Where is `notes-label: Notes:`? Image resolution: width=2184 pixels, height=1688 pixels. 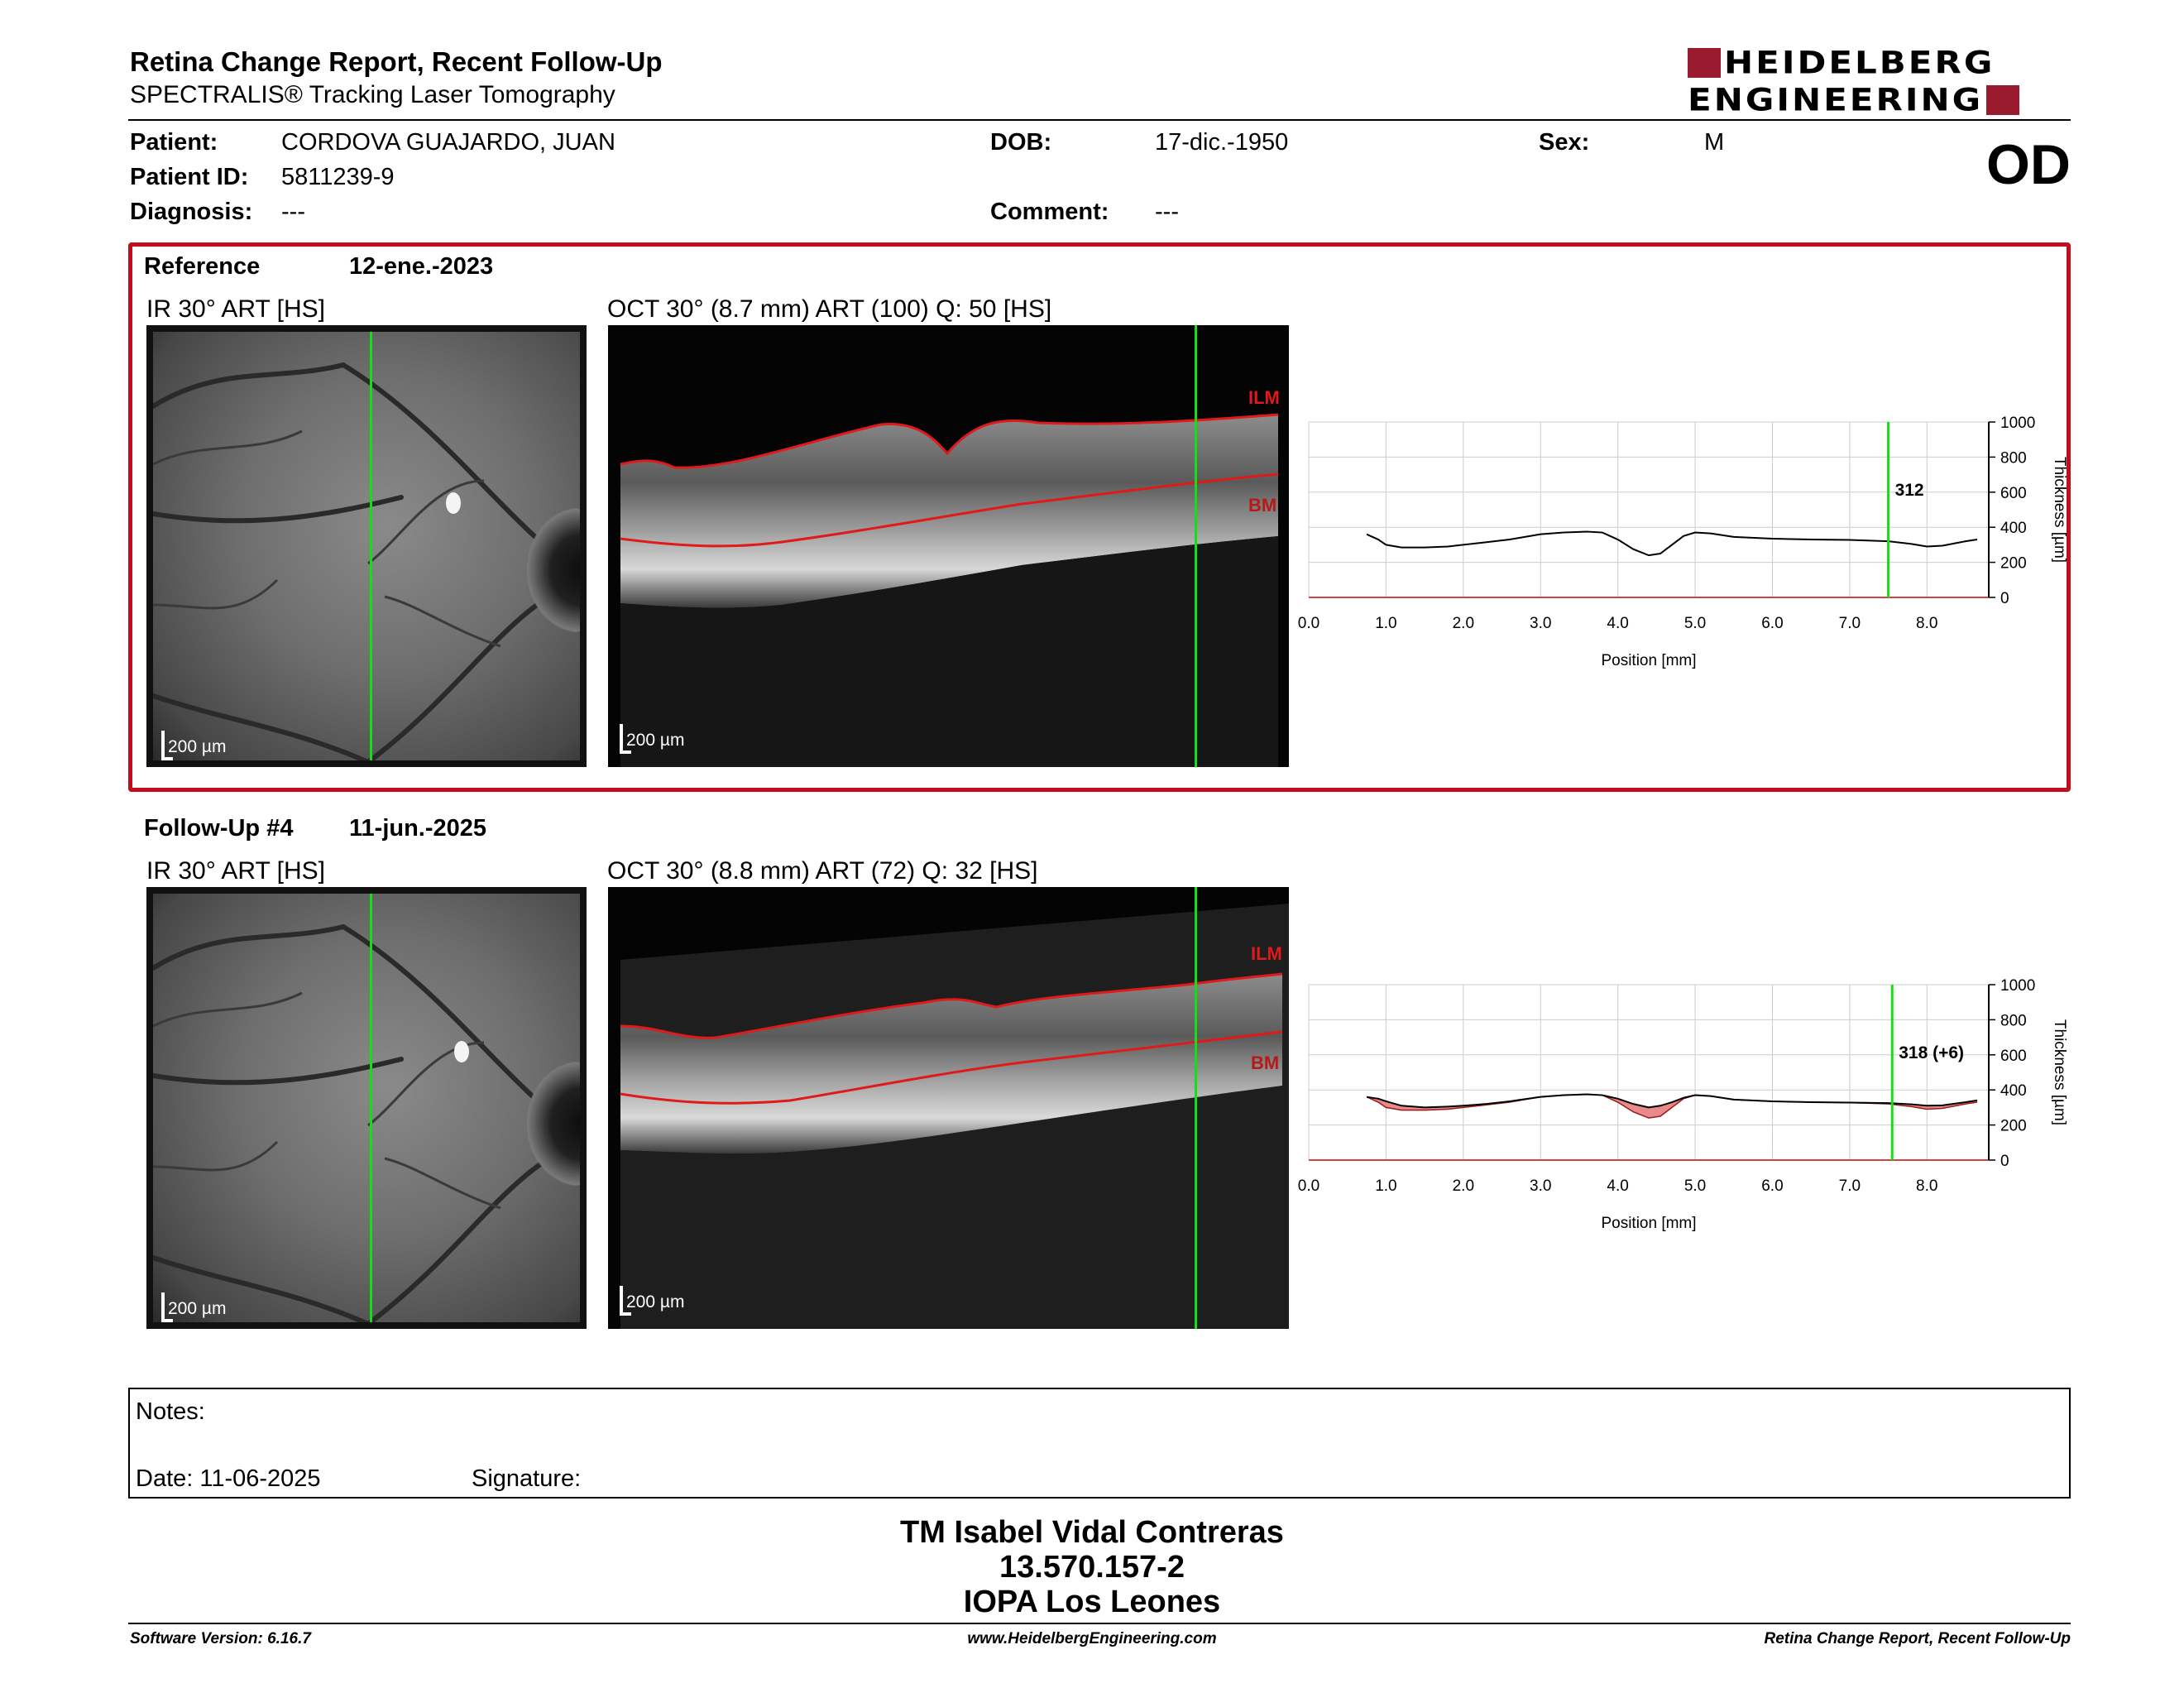 notes-label: Notes: is located at coordinates (170, 1411).